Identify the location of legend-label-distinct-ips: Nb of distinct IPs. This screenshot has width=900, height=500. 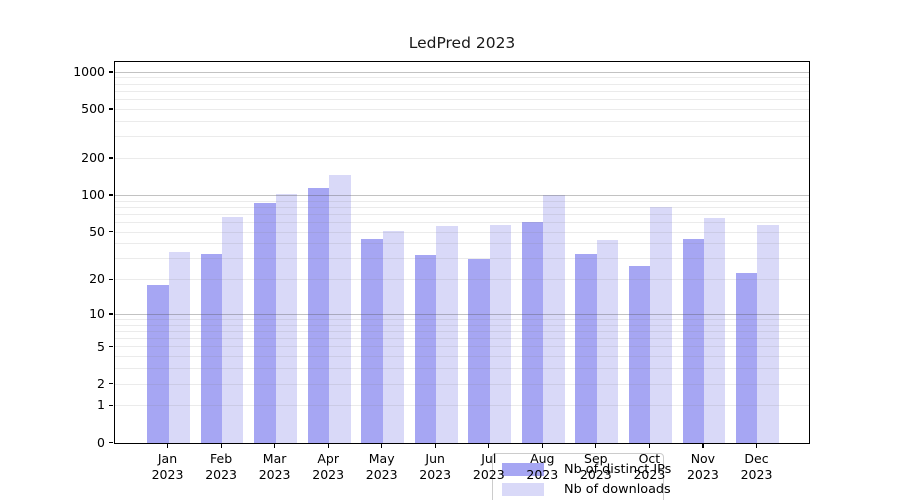
(618, 469).